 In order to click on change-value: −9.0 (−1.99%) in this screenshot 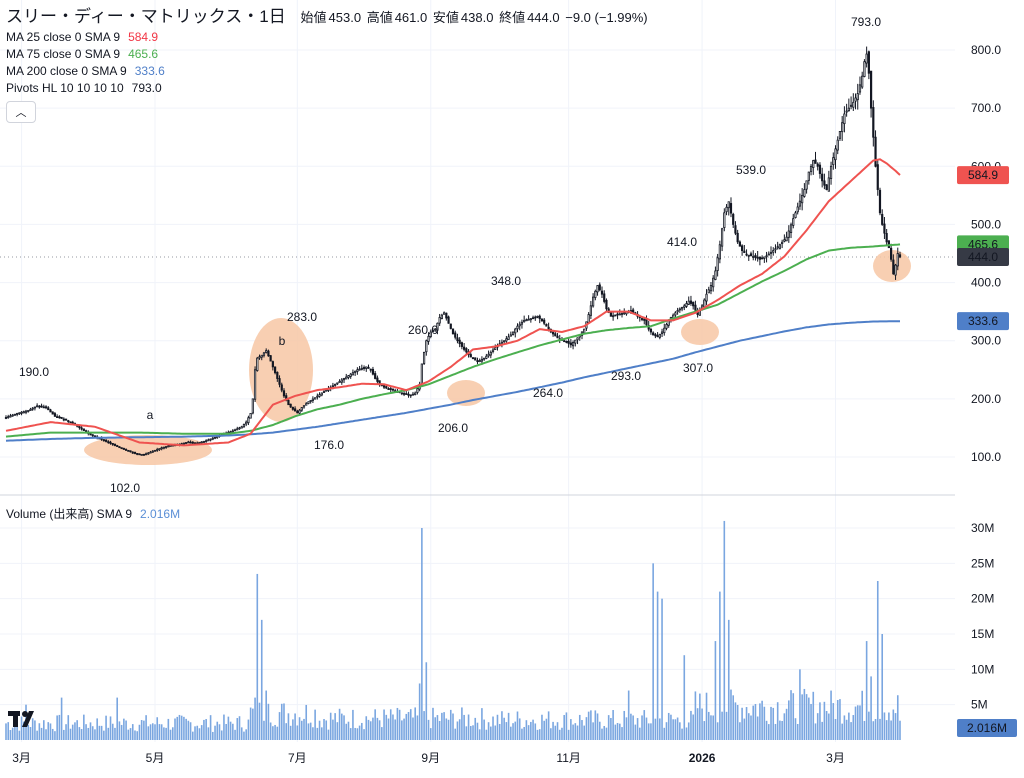, I will do `click(606, 17)`.